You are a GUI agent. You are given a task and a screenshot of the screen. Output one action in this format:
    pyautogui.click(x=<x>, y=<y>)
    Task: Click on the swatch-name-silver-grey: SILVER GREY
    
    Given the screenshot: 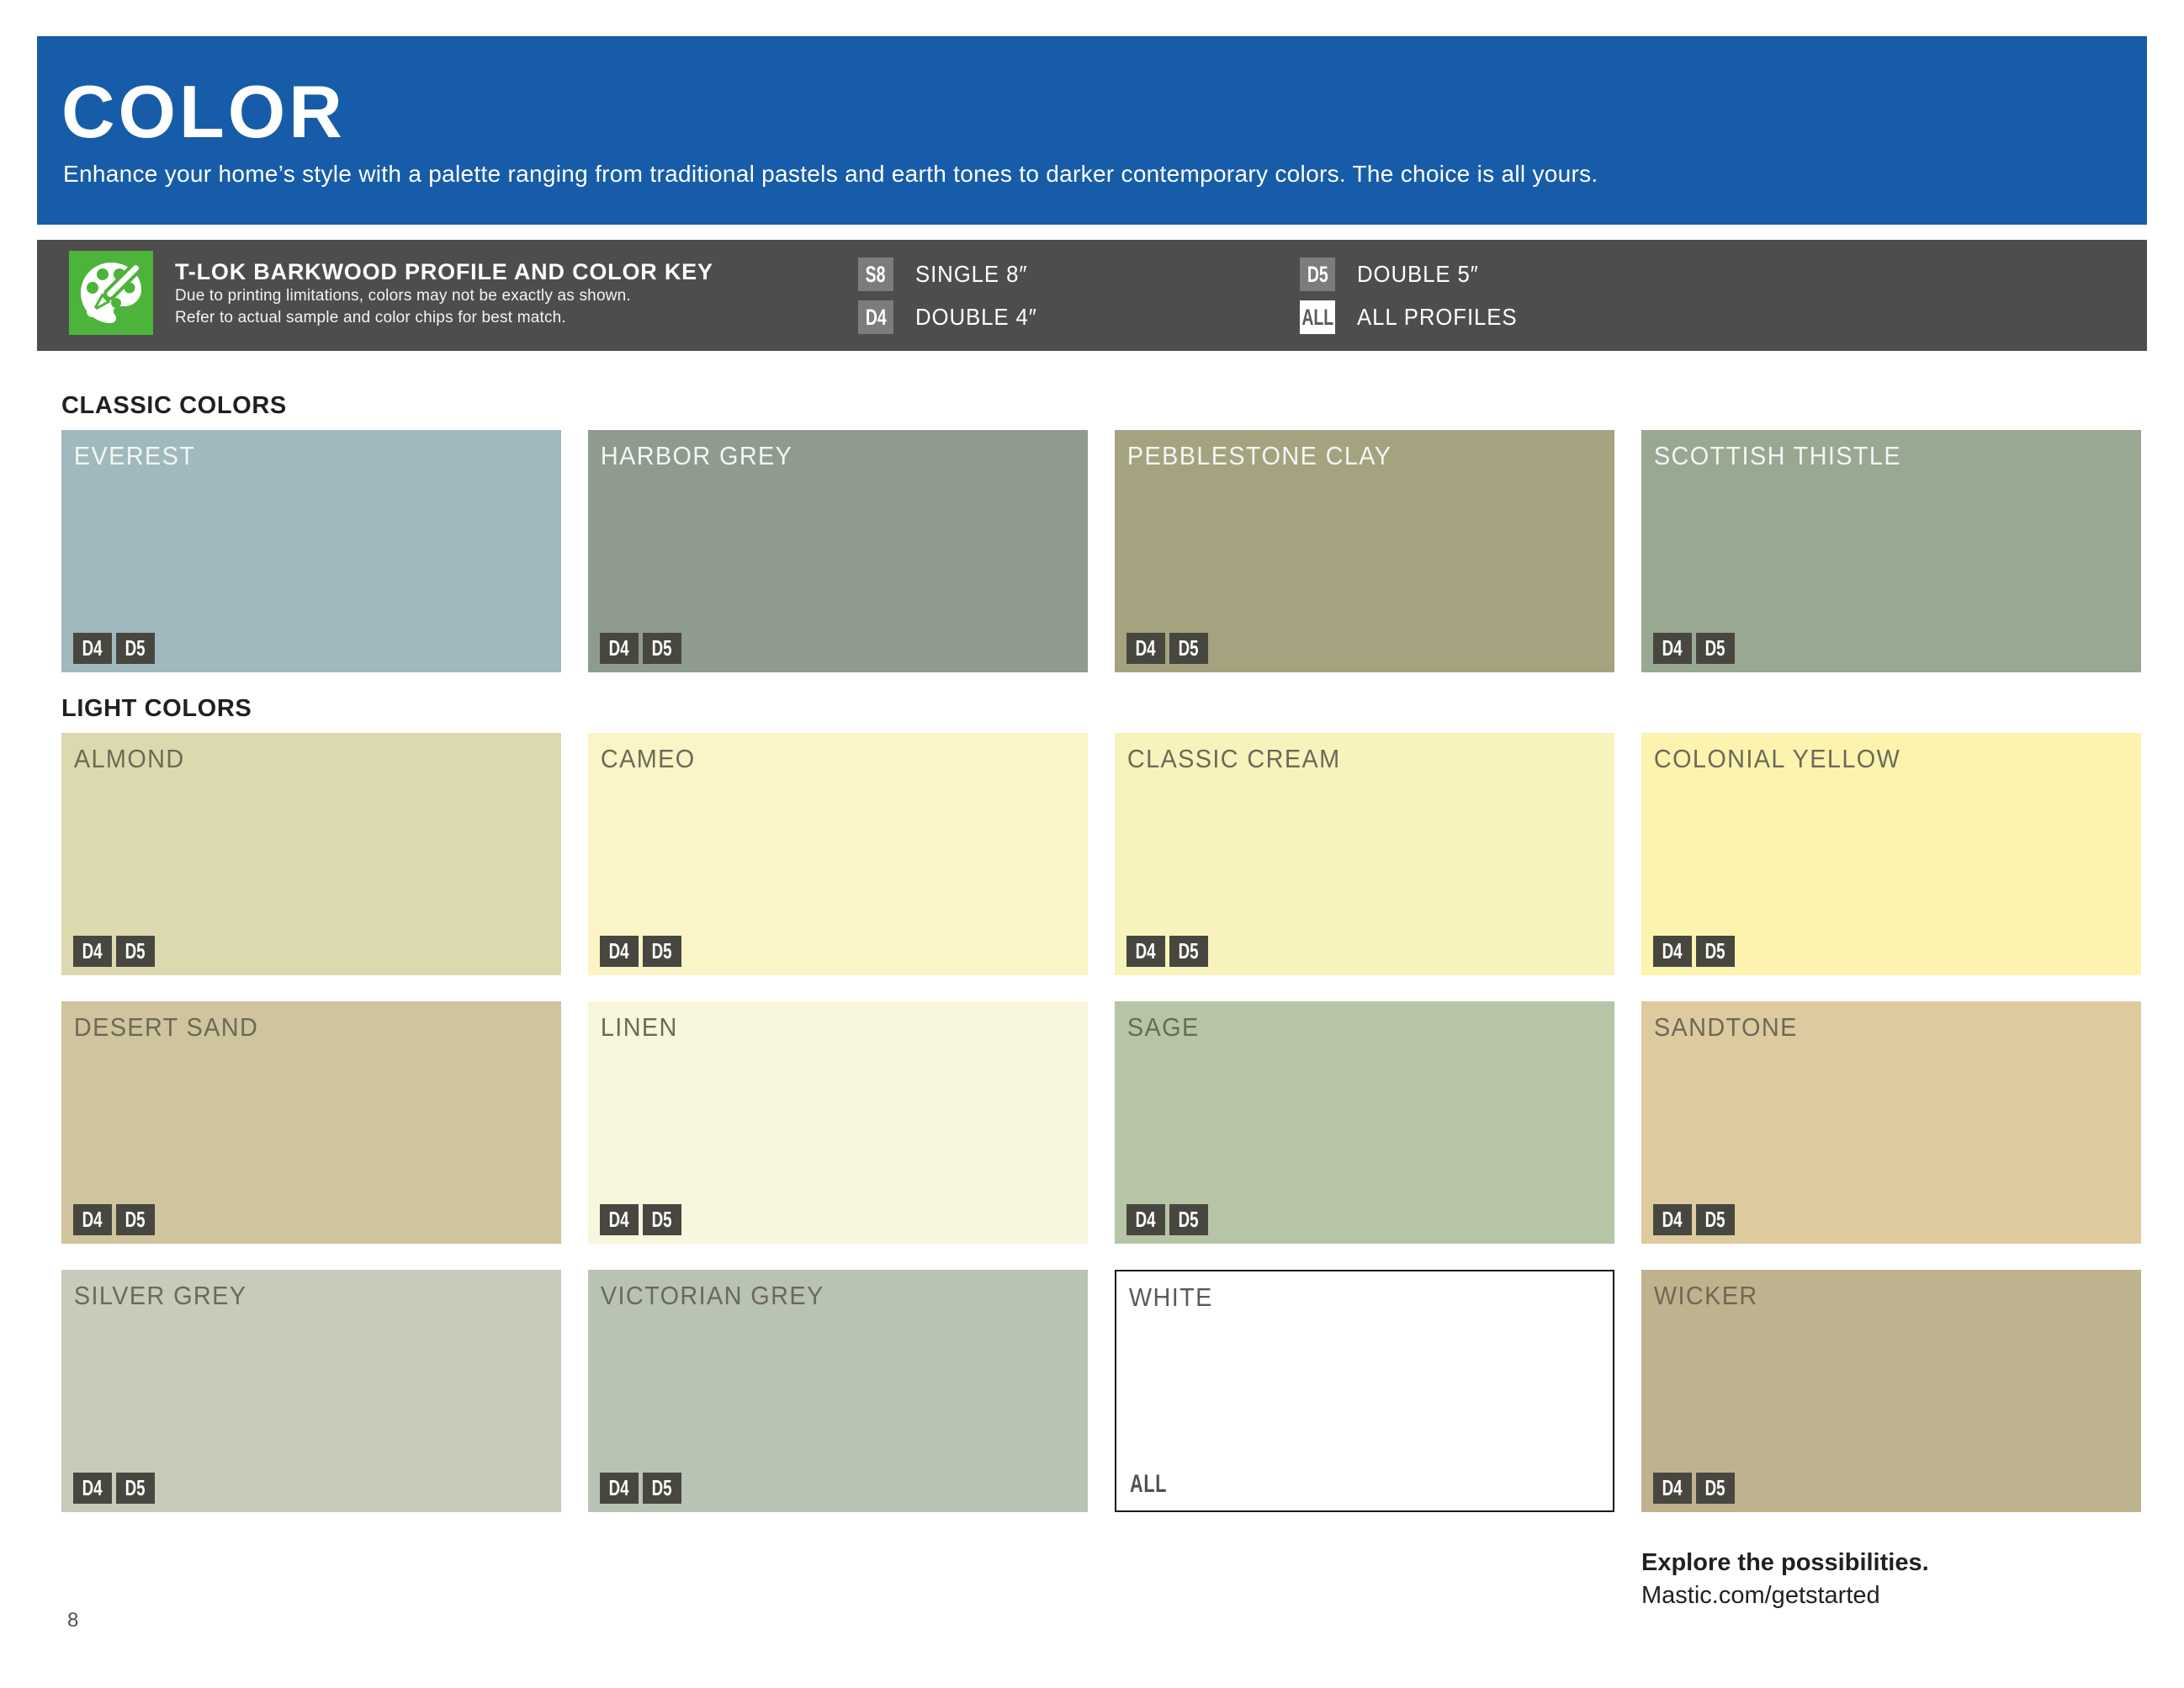 What is the action you would take?
    pyautogui.click(x=160, y=1295)
    